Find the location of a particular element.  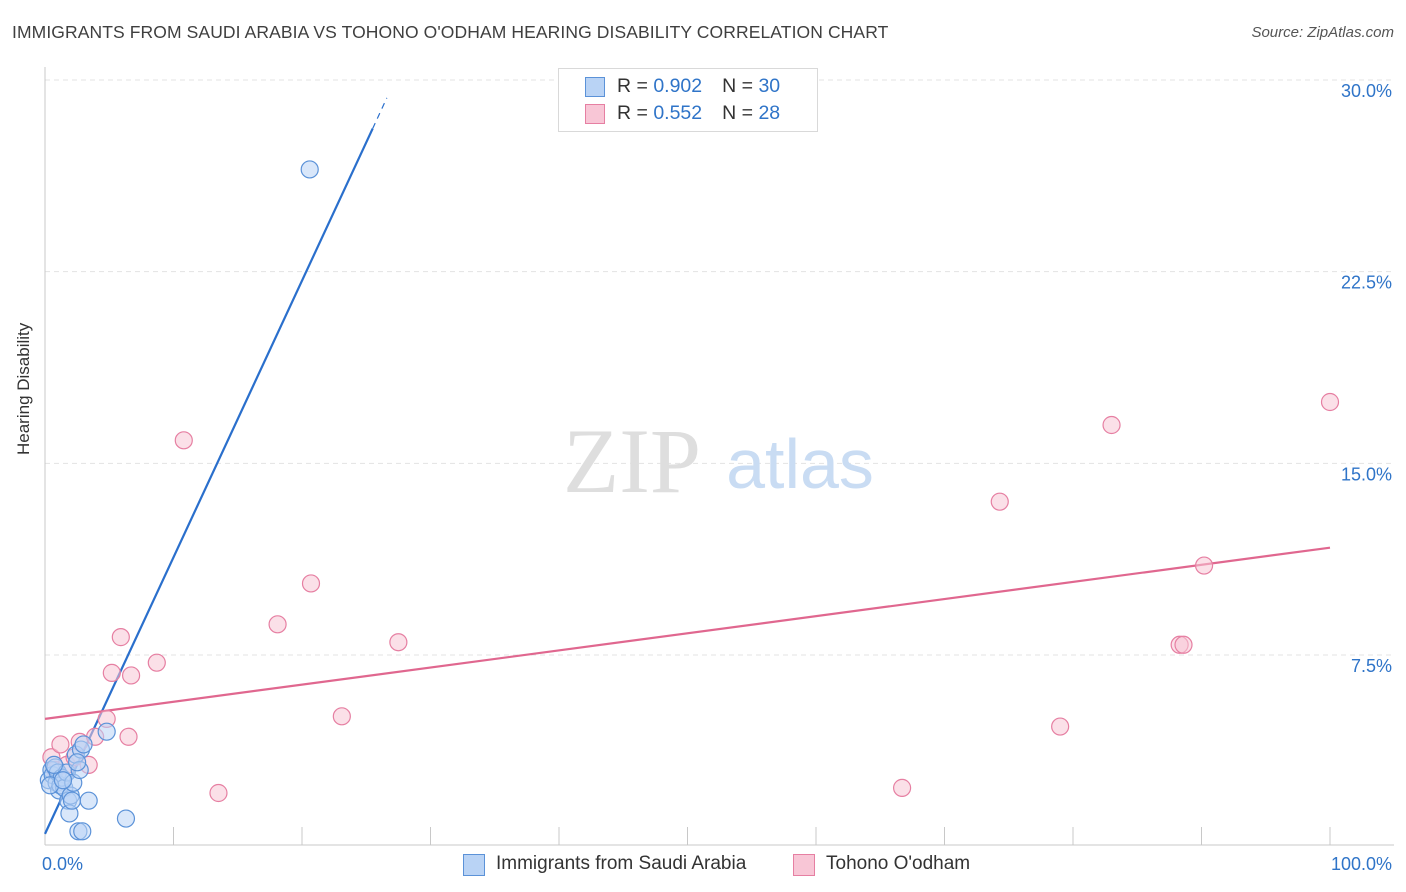

bottom-legend-swatch-pink is located at coordinates (804, 865).